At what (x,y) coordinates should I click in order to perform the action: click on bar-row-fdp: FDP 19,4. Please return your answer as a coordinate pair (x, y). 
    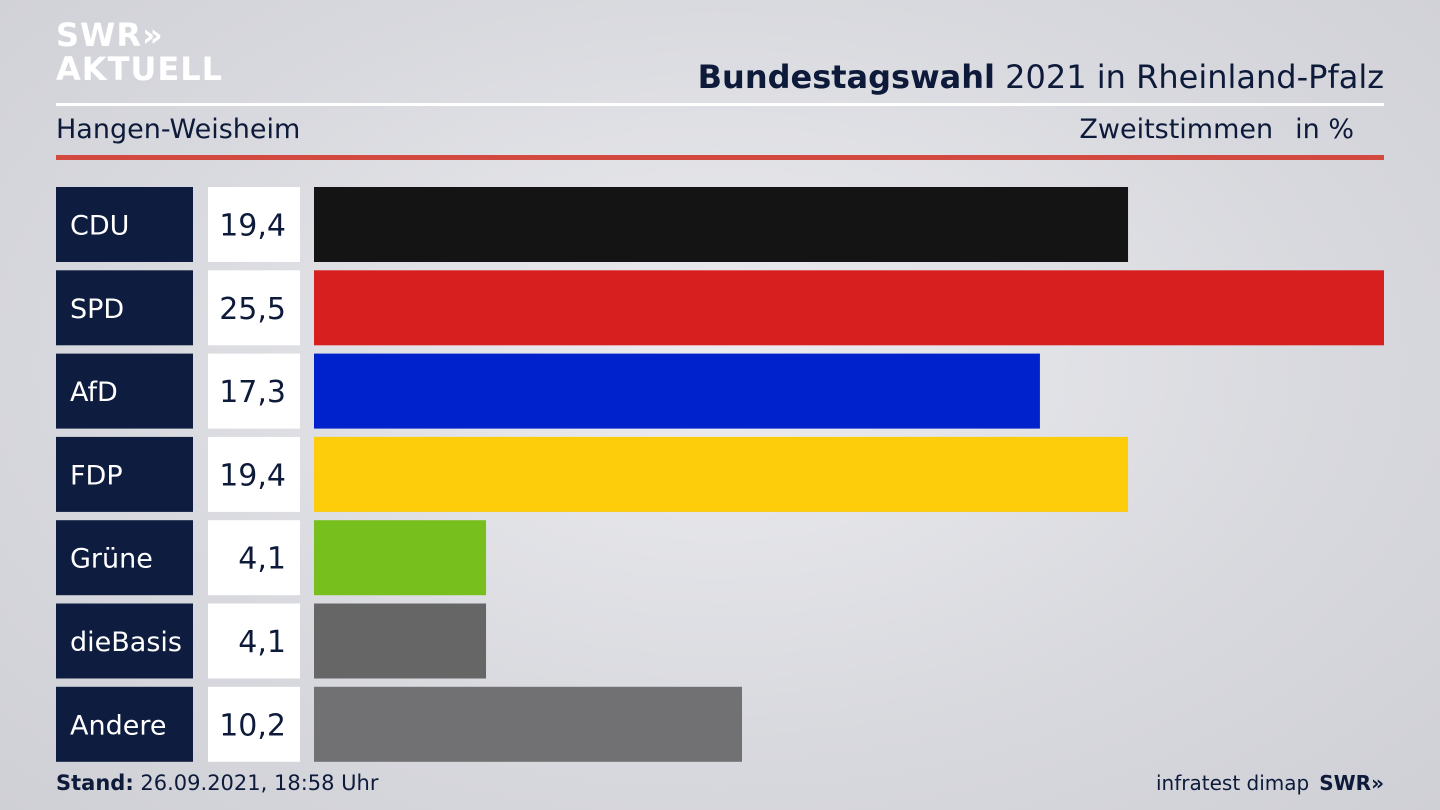
    Looking at the image, I should click on (592, 474).